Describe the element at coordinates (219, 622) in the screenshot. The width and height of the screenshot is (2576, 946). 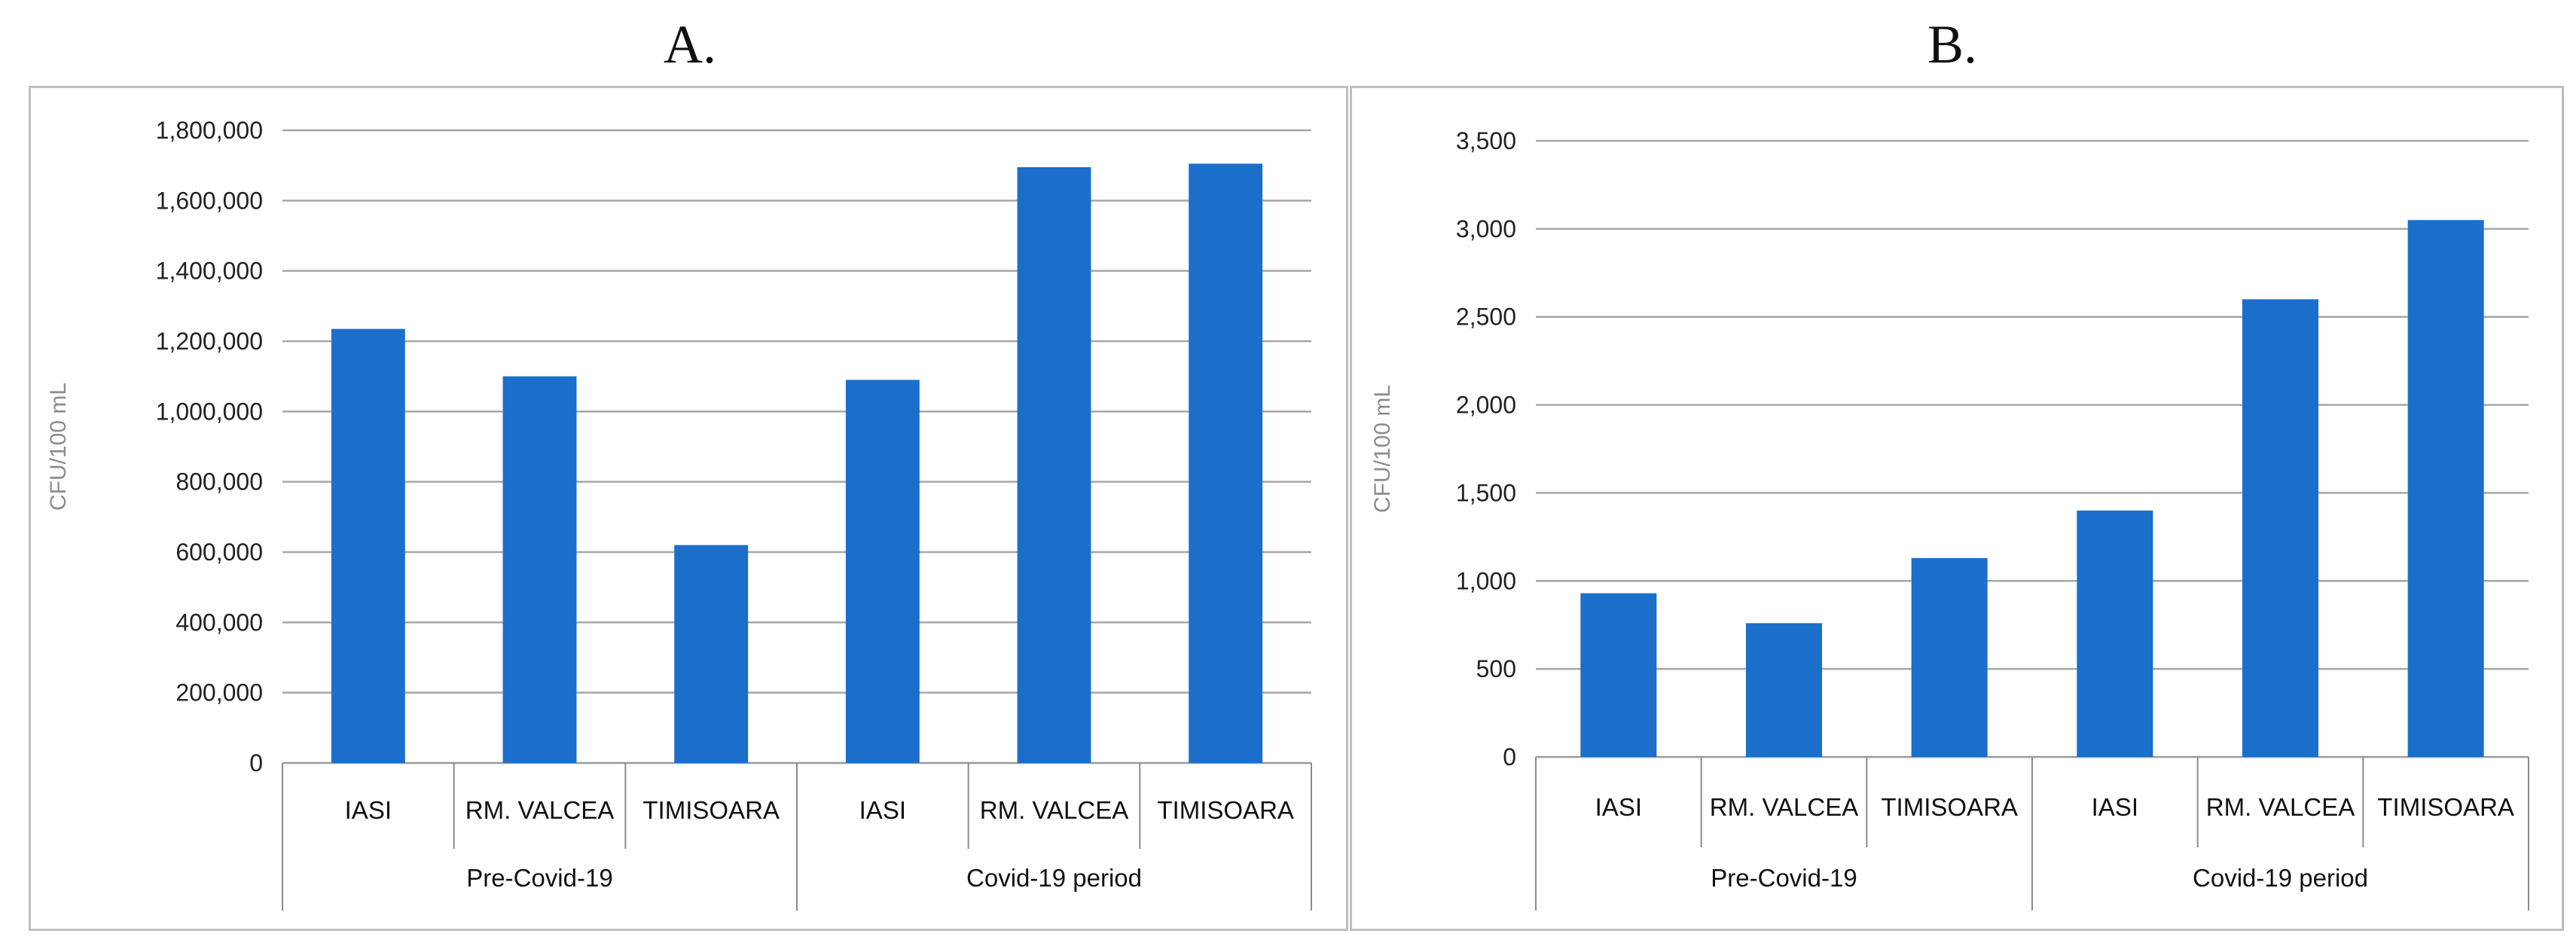
I see `y-tick-label: 400,000` at that location.